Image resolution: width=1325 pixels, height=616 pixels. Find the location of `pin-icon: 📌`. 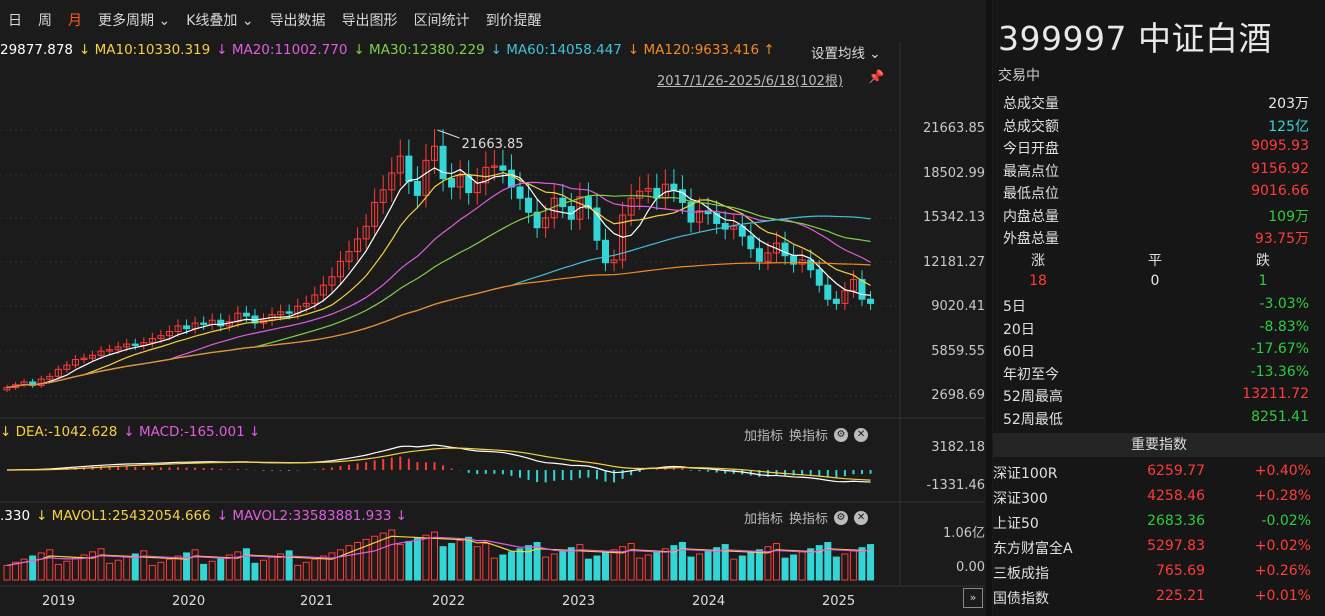

pin-icon: 📌 is located at coordinates (876, 77).